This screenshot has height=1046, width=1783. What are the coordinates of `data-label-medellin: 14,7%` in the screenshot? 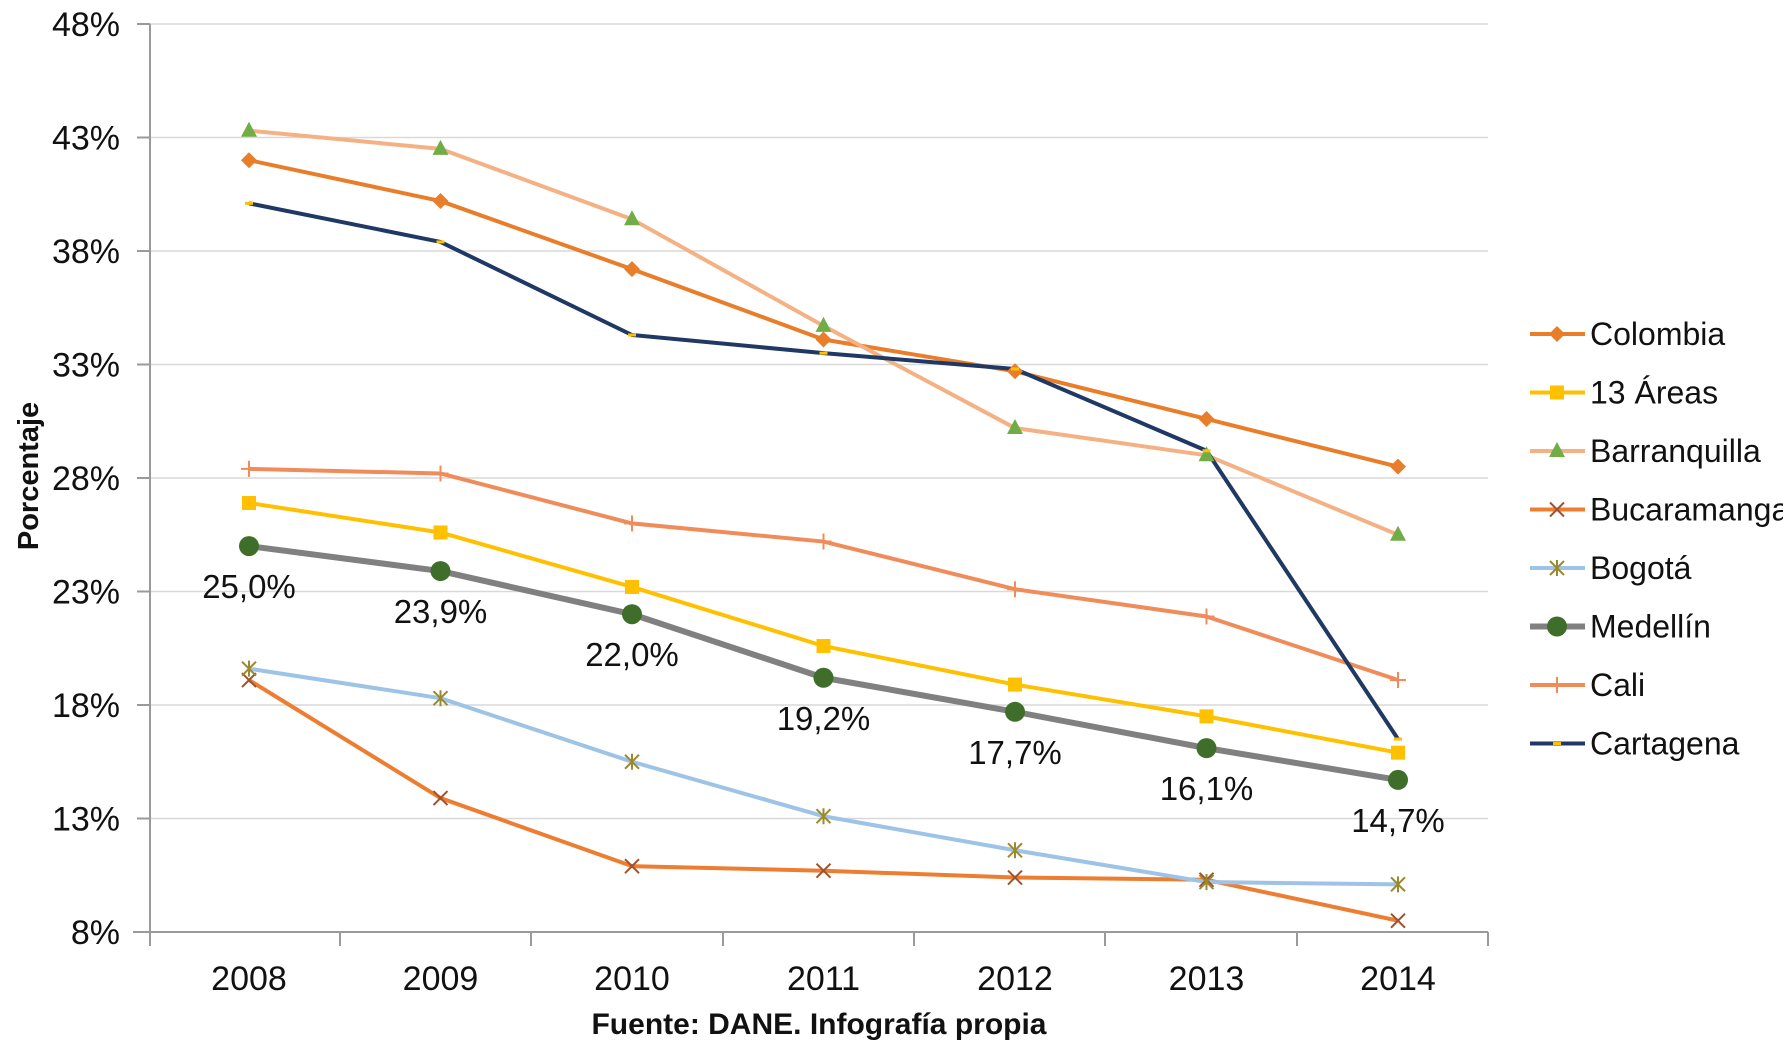 It's located at (1398, 820).